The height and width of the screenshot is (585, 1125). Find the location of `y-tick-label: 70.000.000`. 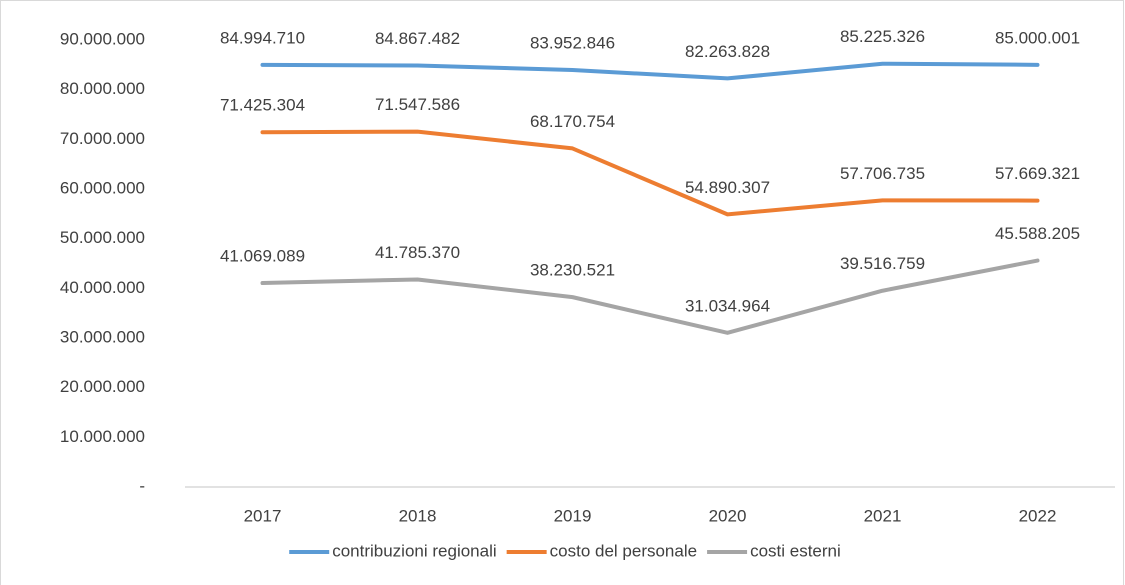

y-tick-label: 70.000.000 is located at coordinates (102, 138).